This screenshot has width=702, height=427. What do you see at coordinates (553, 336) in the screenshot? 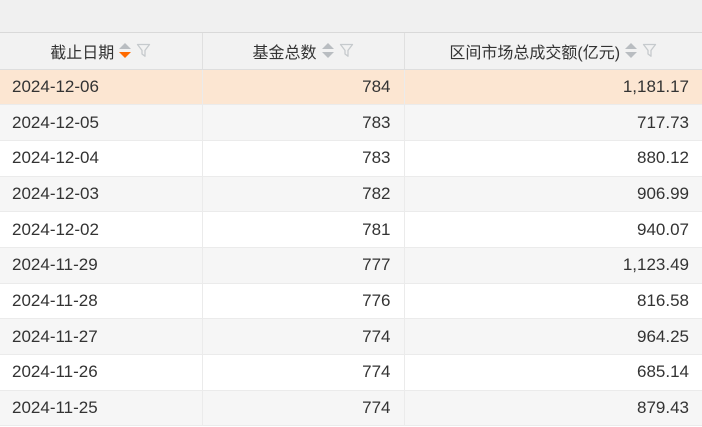
I see `cell-turnover: 964.25` at bounding box center [553, 336].